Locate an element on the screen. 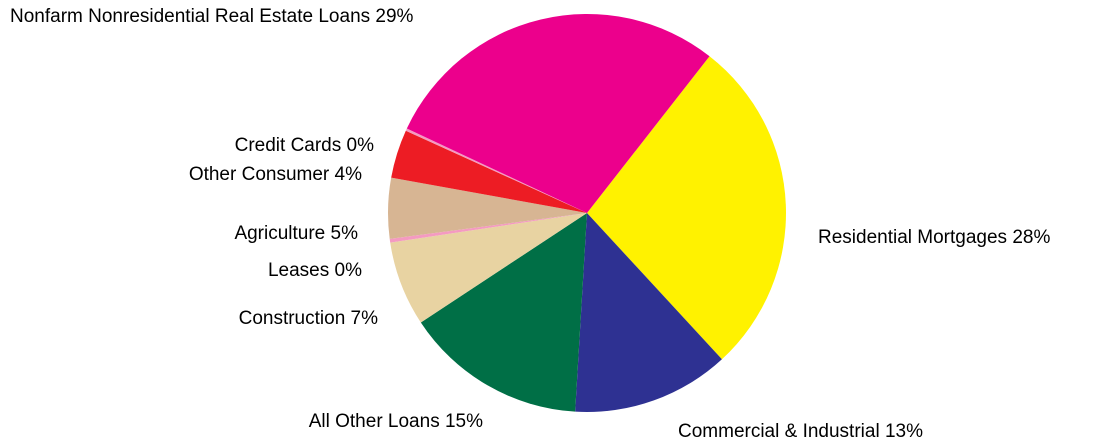 This screenshot has width=1113, height=442. pie-slice-agriculture is located at coordinates (487, 208).